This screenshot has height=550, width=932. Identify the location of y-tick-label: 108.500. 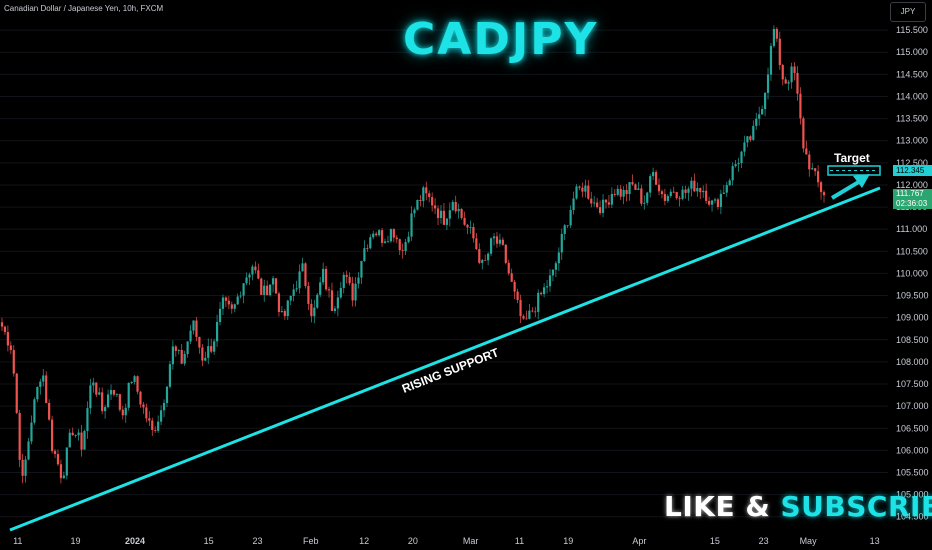
(912, 340).